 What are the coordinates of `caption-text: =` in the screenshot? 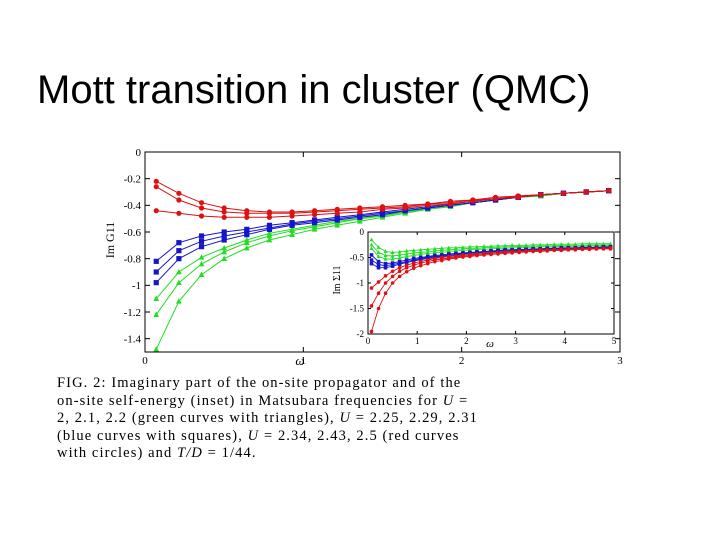 It's located at (461, 400).